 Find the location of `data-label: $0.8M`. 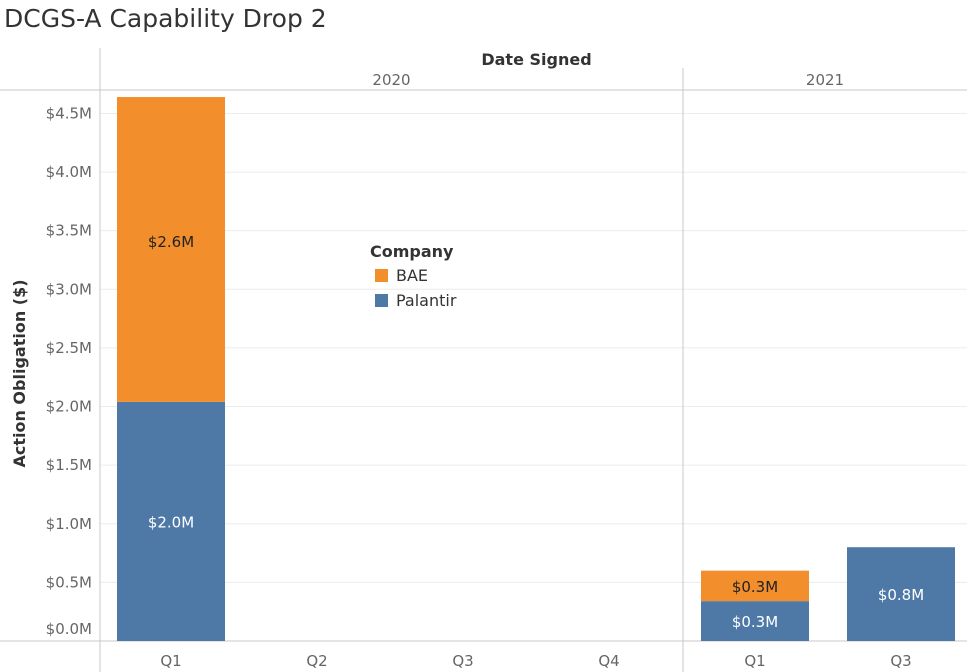

data-label: $0.8M is located at coordinates (901, 595).